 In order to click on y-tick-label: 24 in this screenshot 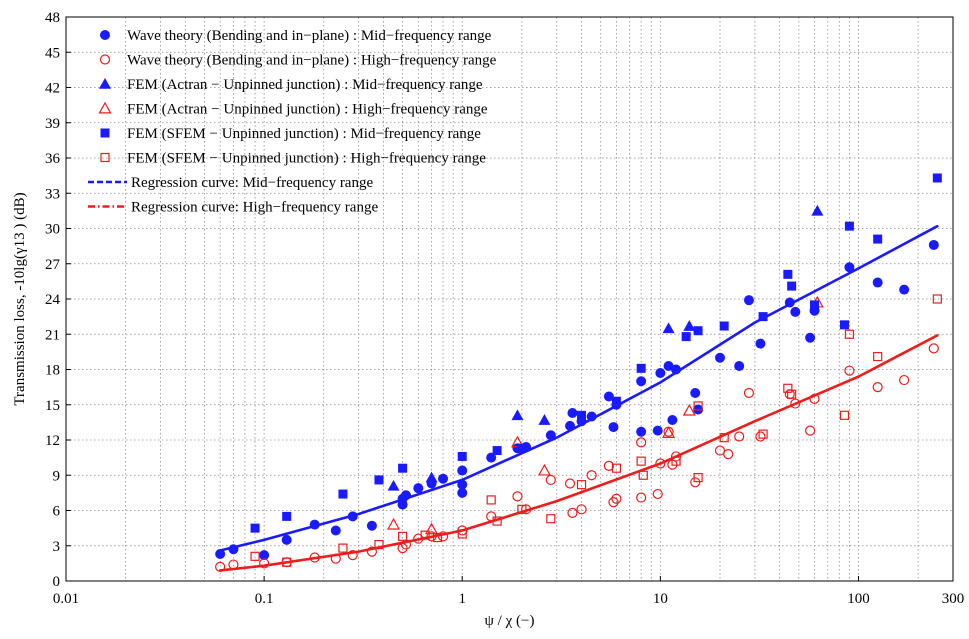, I will do `click(53, 300)`.